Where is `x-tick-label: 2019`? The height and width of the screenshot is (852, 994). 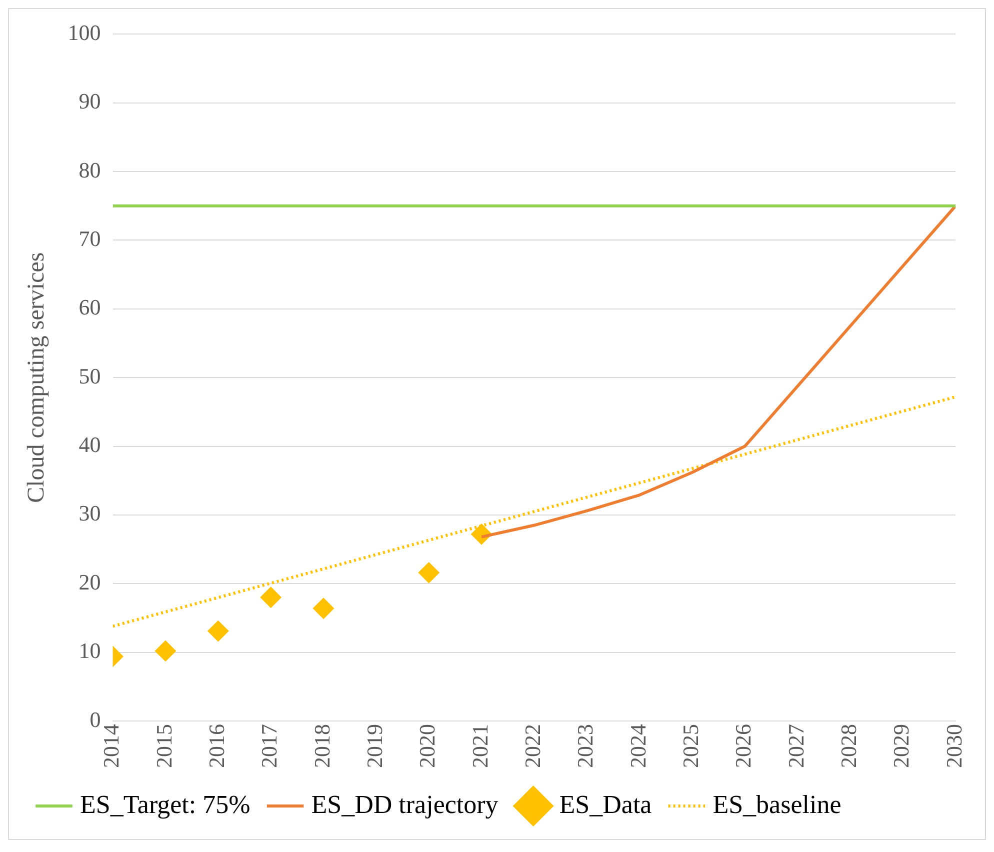
x-tick-label: 2019 is located at coordinates (374, 746).